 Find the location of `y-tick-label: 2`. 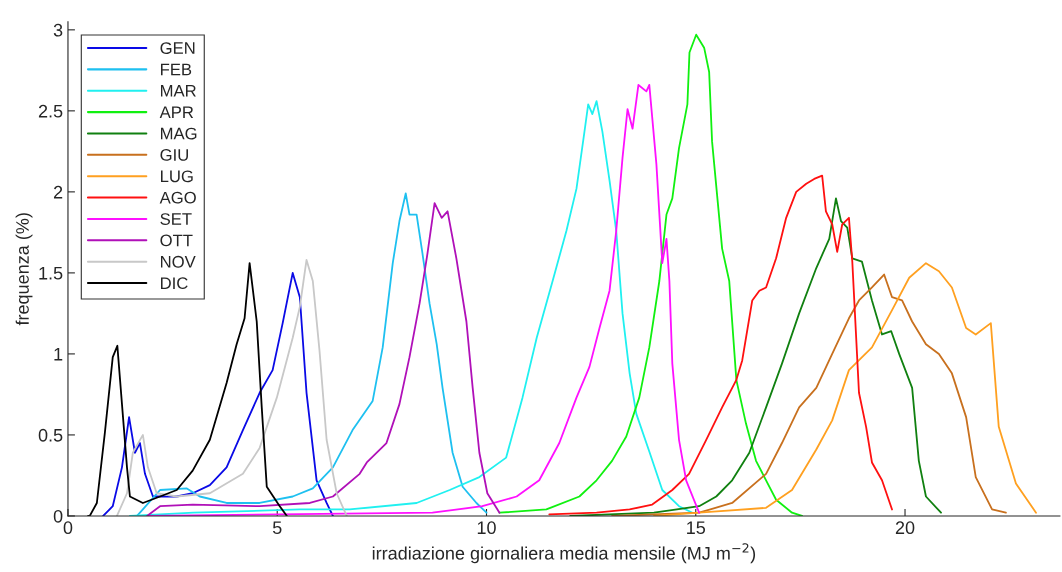

y-tick-label: 2 is located at coordinates (58, 192).